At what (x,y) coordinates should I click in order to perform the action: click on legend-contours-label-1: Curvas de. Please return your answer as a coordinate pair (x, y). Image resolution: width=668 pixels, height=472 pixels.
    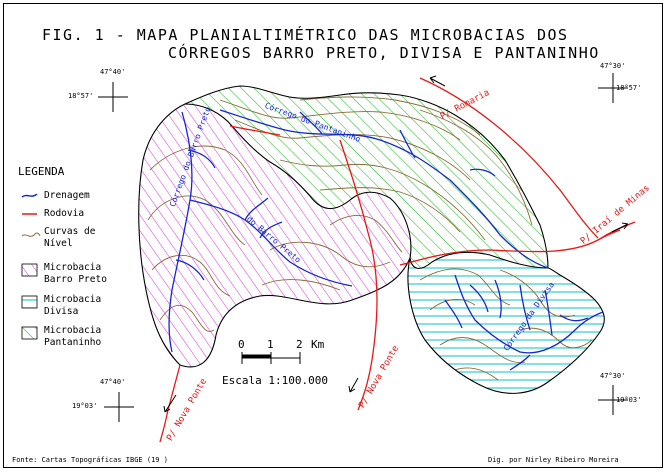
    Looking at the image, I should click on (70, 231).